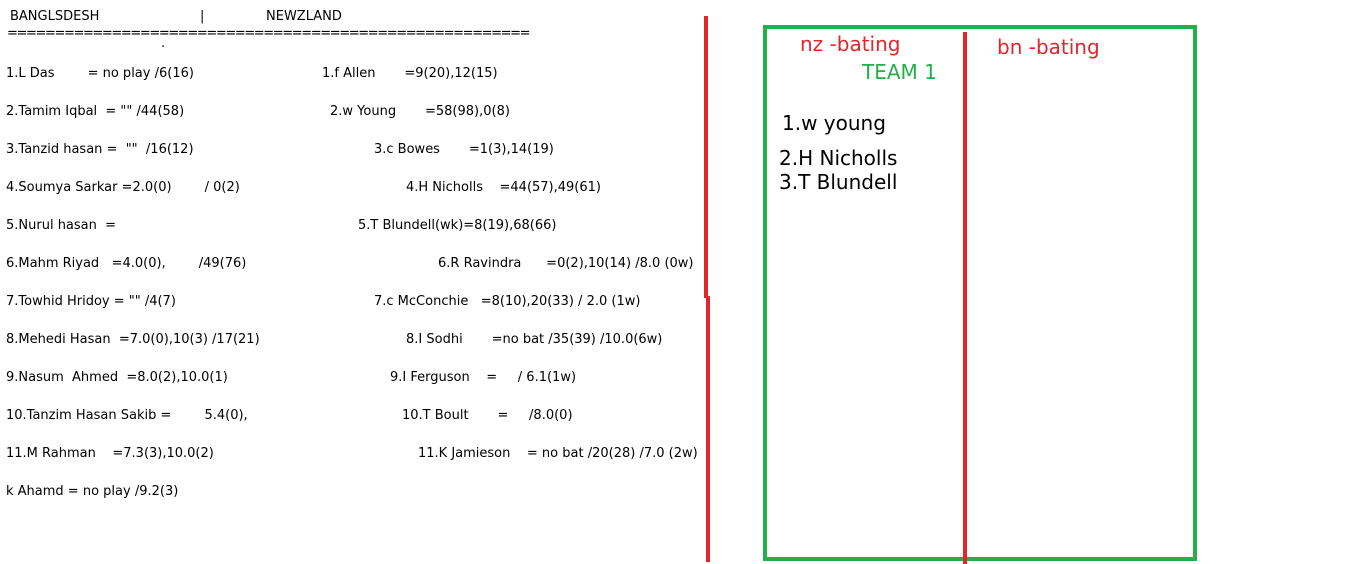 The height and width of the screenshot is (564, 1346). What do you see at coordinates (850, 44) in the screenshot?
I see `nz-batting-label: nz -bating` at bounding box center [850, 44].